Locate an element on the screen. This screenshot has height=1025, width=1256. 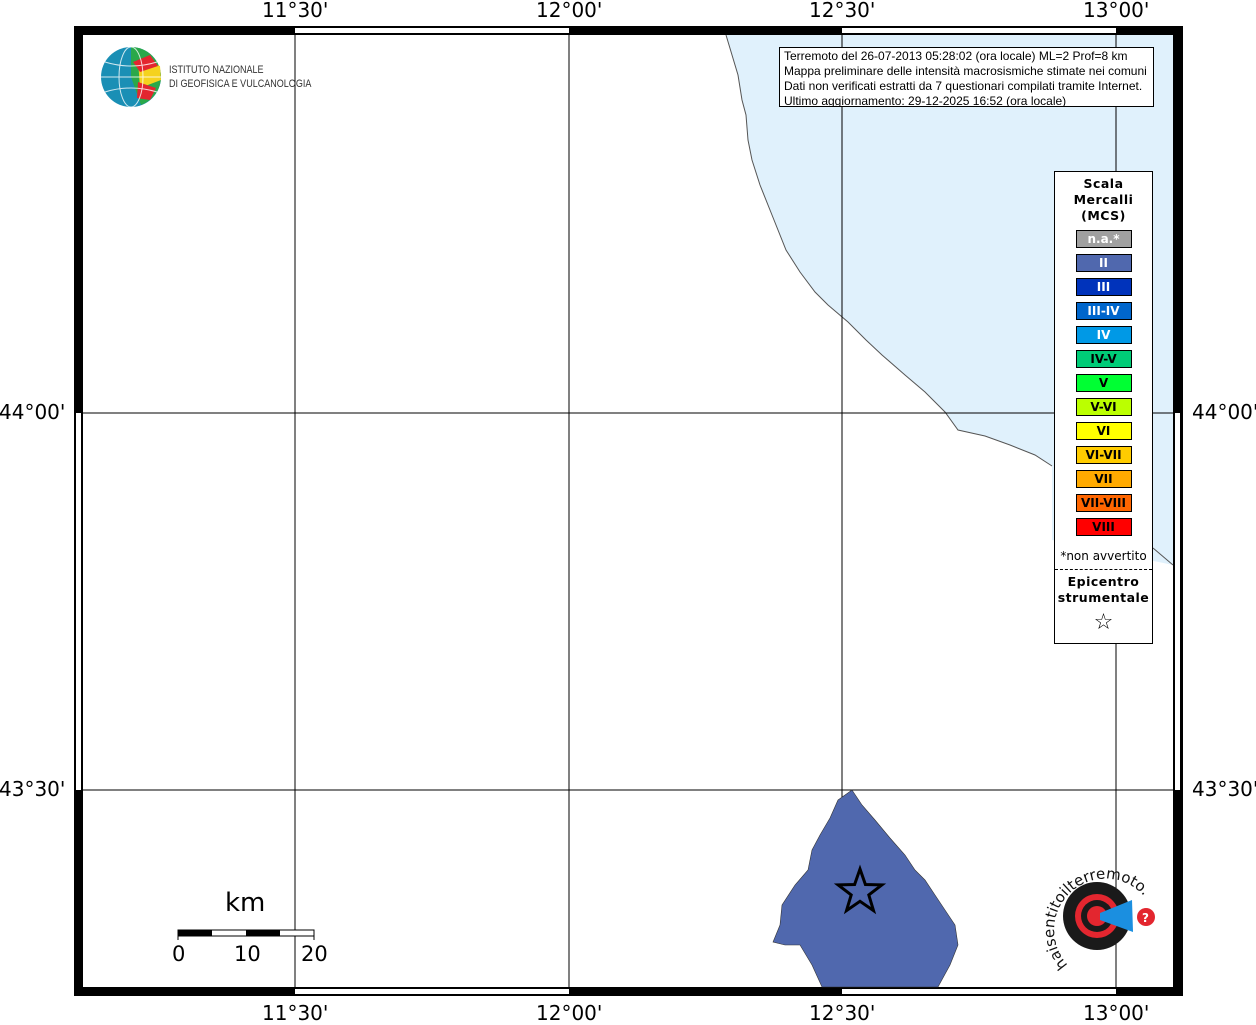
legend-swatch: VII-VIII is located at coordinates (1103, 503).